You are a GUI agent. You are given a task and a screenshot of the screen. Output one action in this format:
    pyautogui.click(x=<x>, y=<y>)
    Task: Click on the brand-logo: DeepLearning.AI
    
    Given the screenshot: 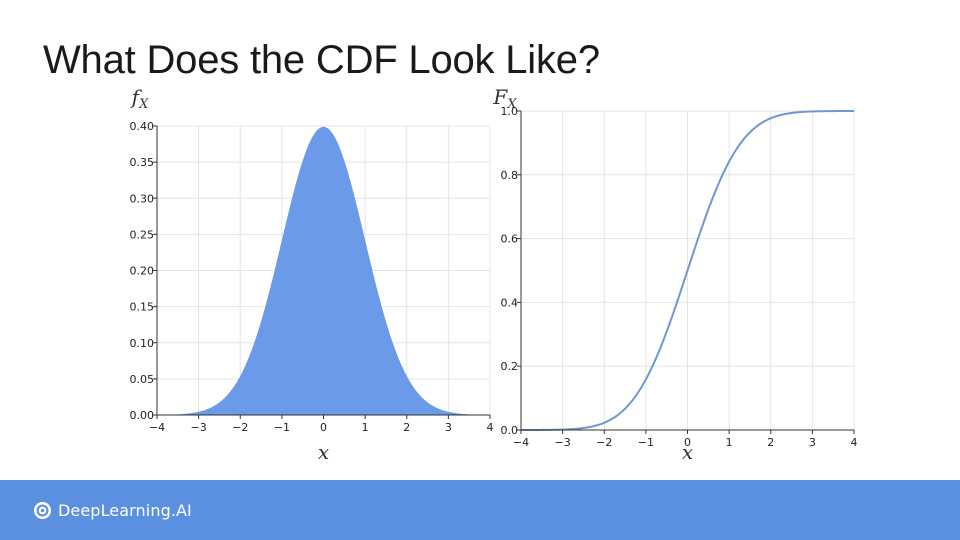 What is the action you would take?
    pyautogui.click(x=112, y=510)
    